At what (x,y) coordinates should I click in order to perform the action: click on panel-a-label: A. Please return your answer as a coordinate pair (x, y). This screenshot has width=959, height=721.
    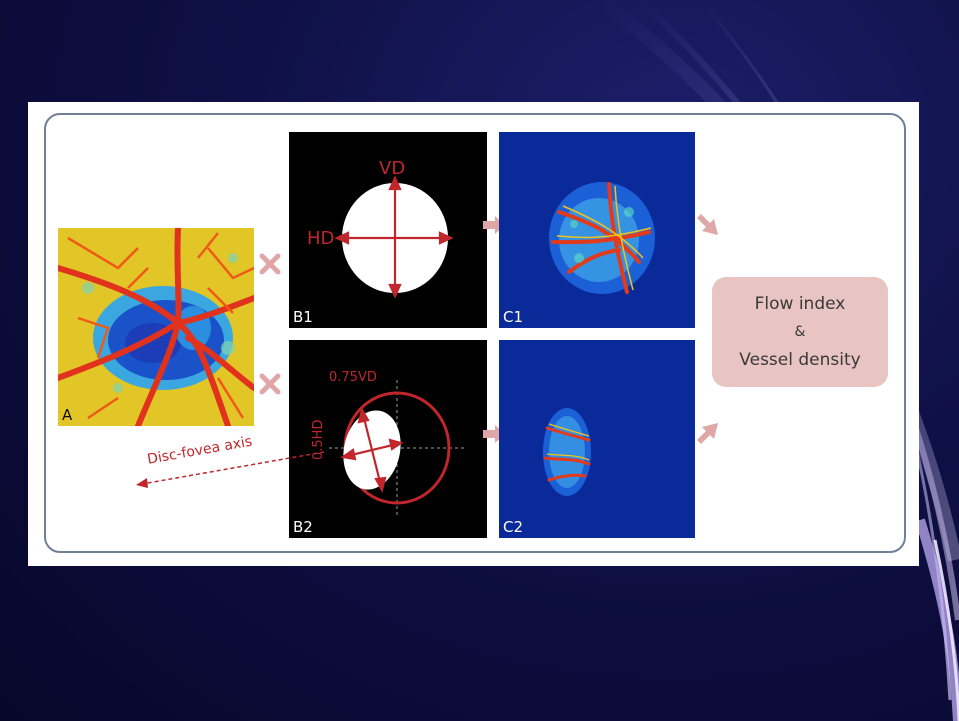
    Looking at the image, I should click on (67, 415).